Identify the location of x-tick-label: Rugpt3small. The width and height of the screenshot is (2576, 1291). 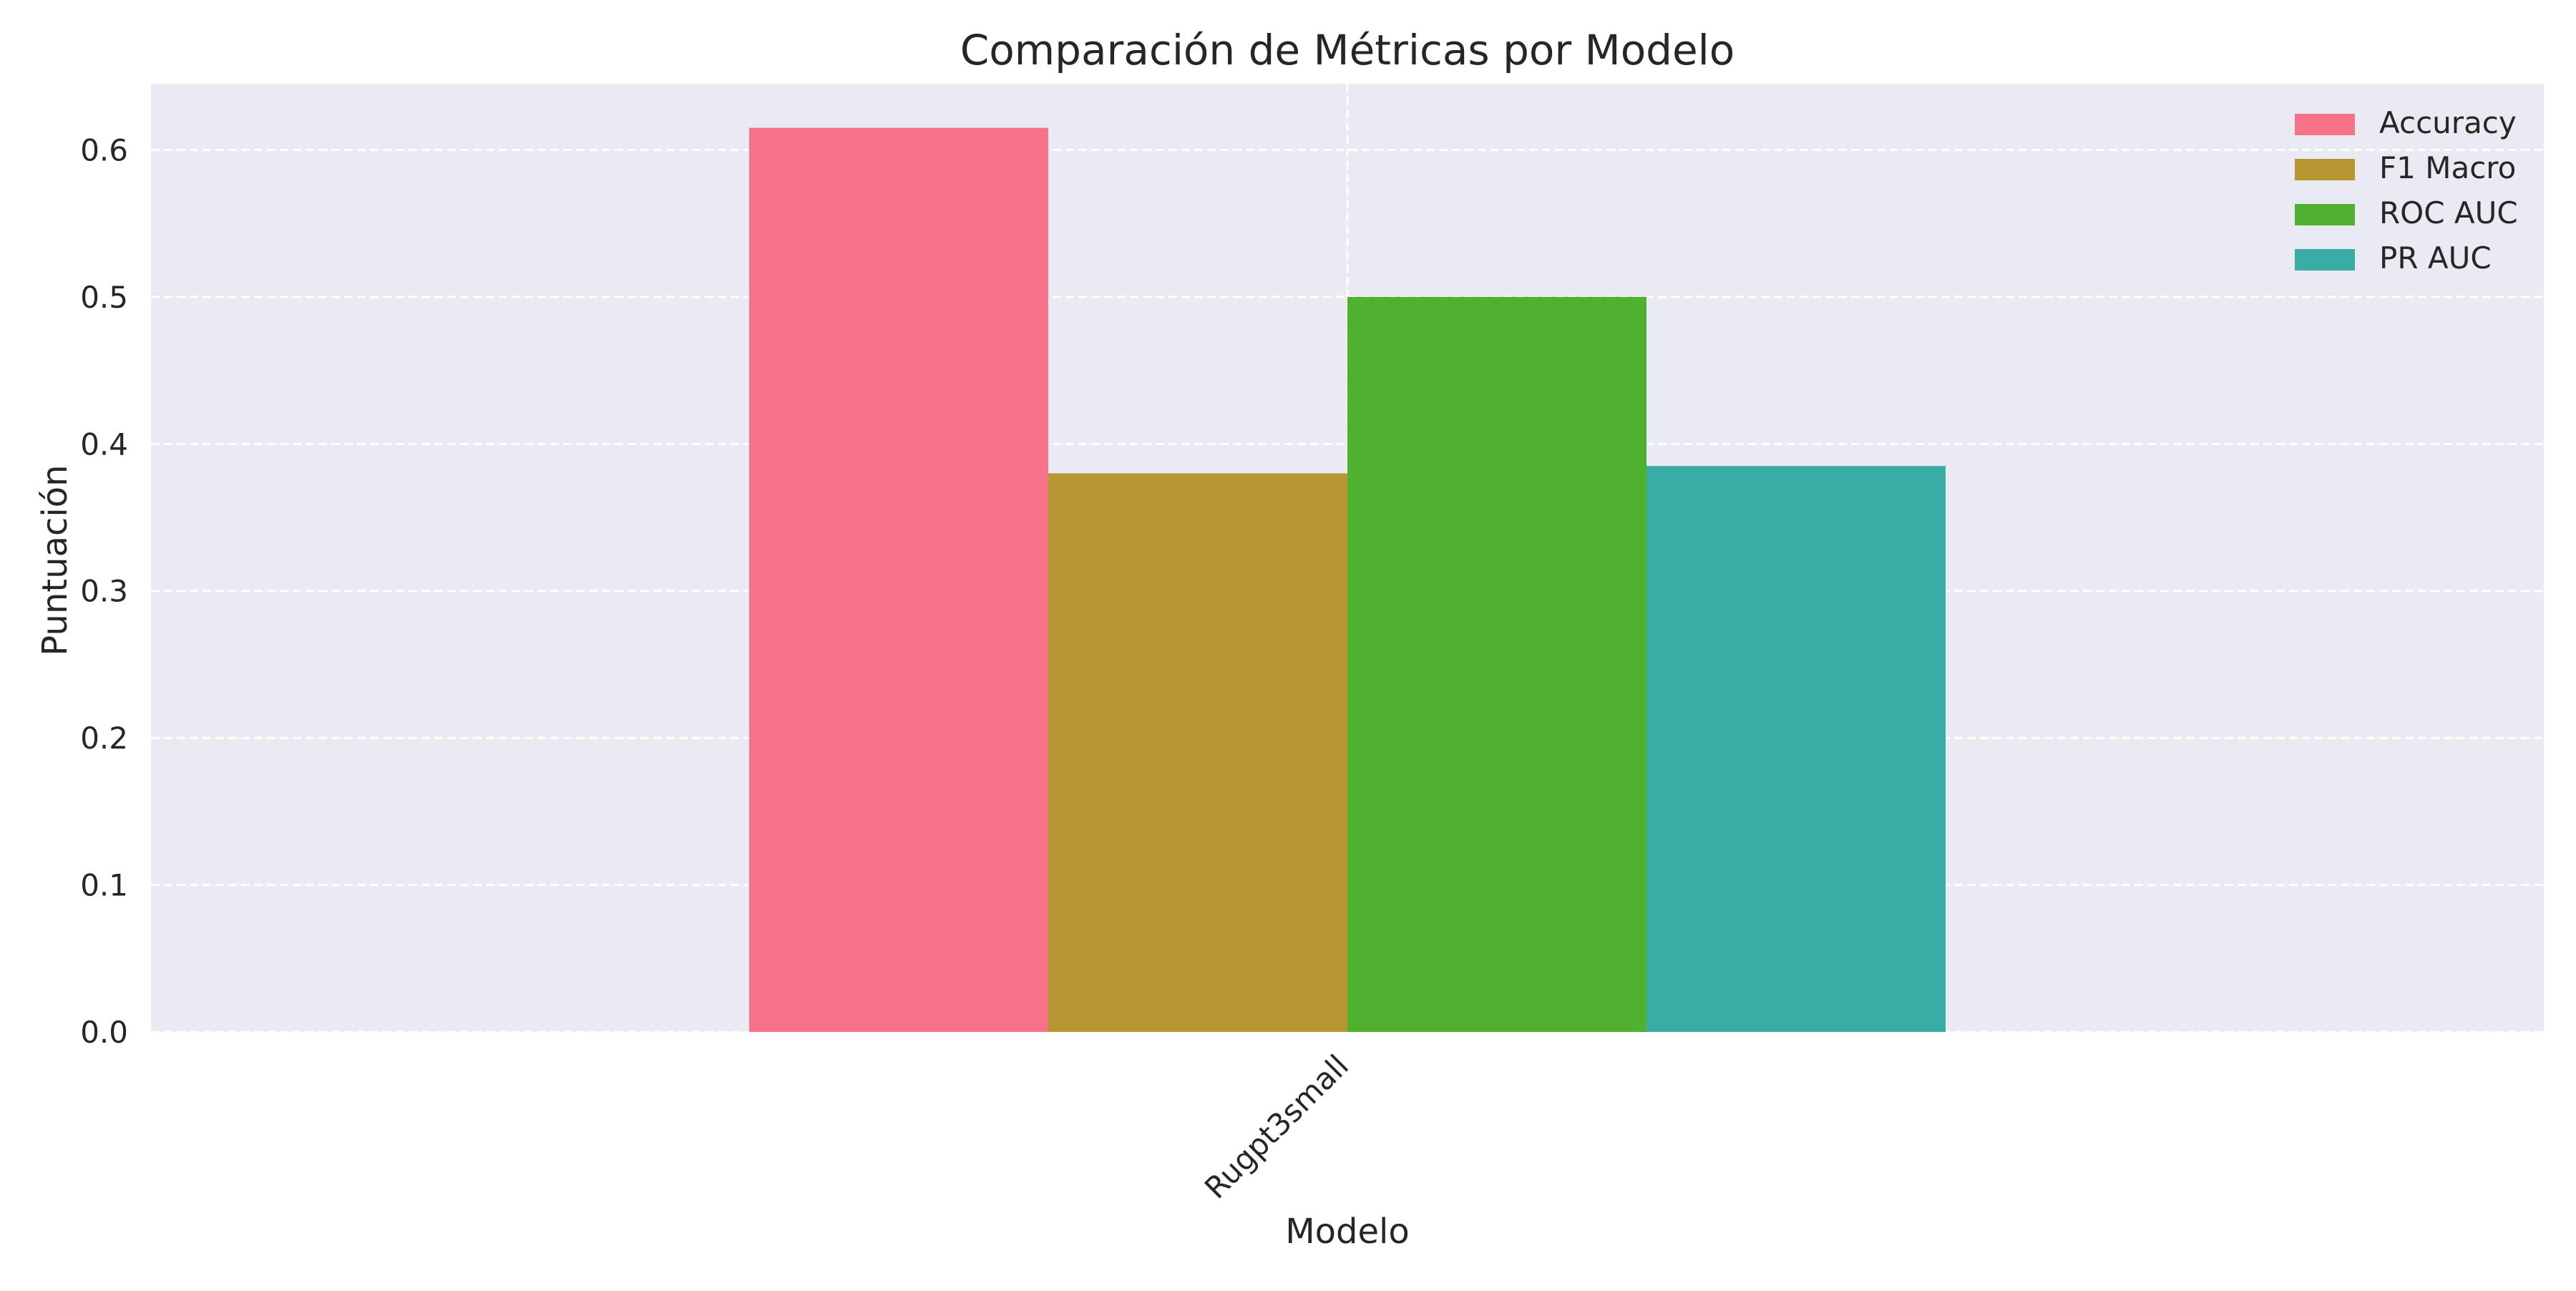
(1276, 1126).